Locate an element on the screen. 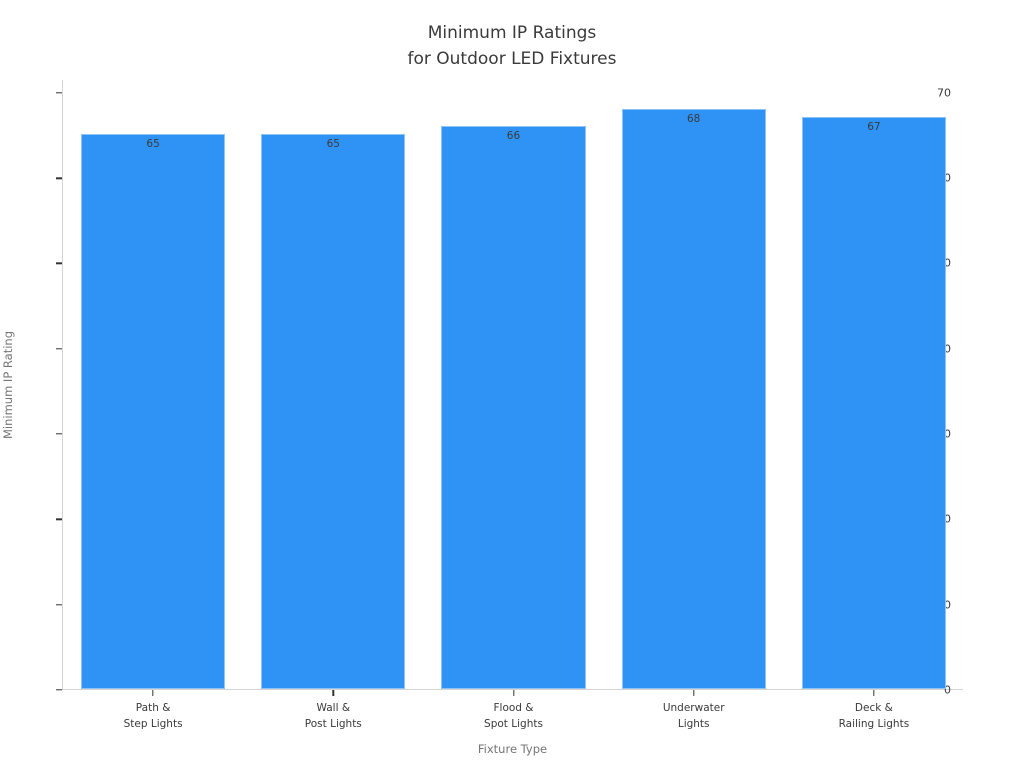 This screenshot has width=1024, height=768. x-axis-label: Fixture Type is located at coordinates (512, 749).